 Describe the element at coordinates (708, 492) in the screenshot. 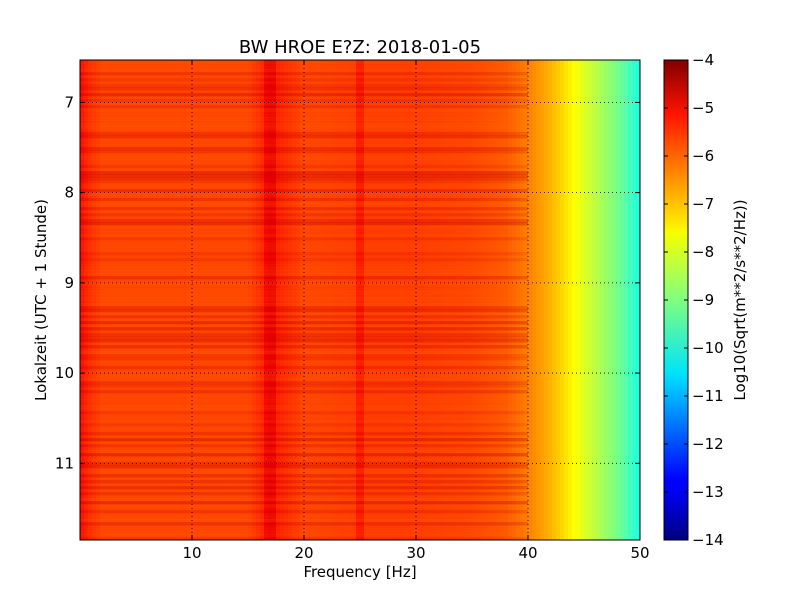

I see `colorbar-tick-label: −13` at that location.